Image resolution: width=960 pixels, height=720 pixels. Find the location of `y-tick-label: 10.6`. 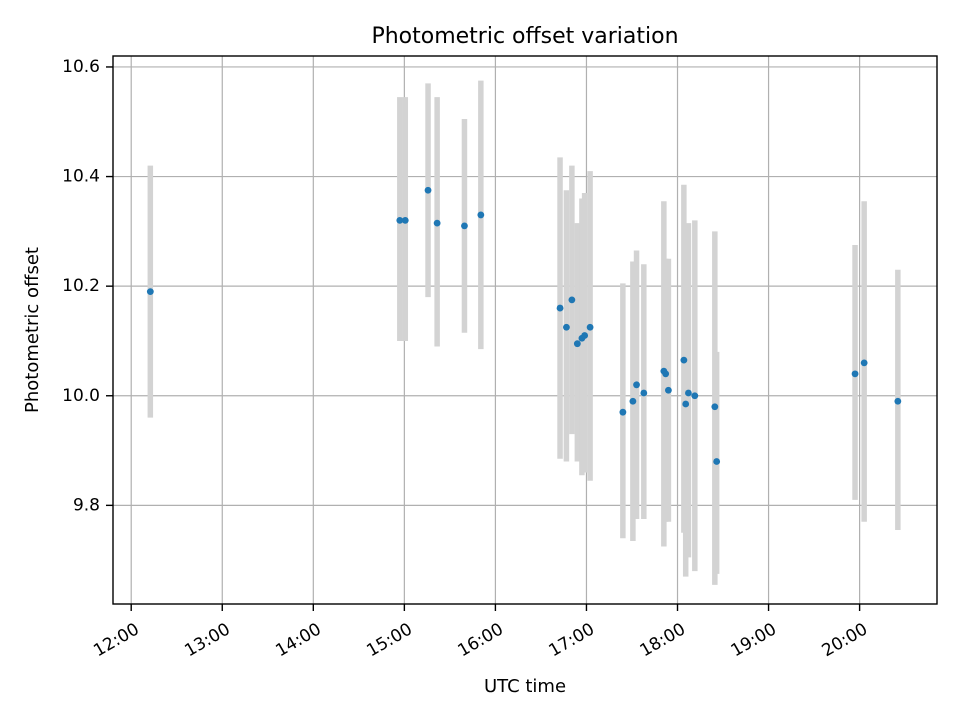

y-tick-label: 10.6 is located at coordinates (81, 67).